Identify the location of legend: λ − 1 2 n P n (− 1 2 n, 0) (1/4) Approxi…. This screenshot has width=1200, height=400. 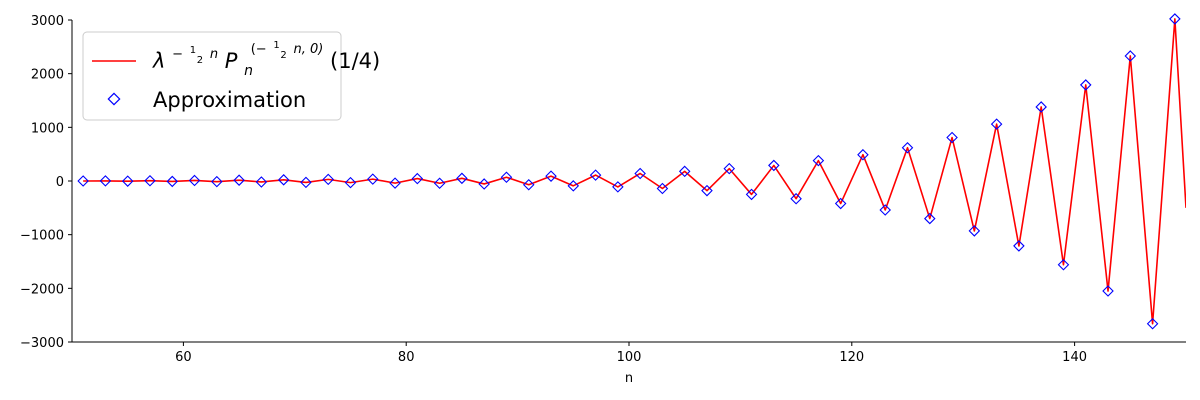
(231, 75).